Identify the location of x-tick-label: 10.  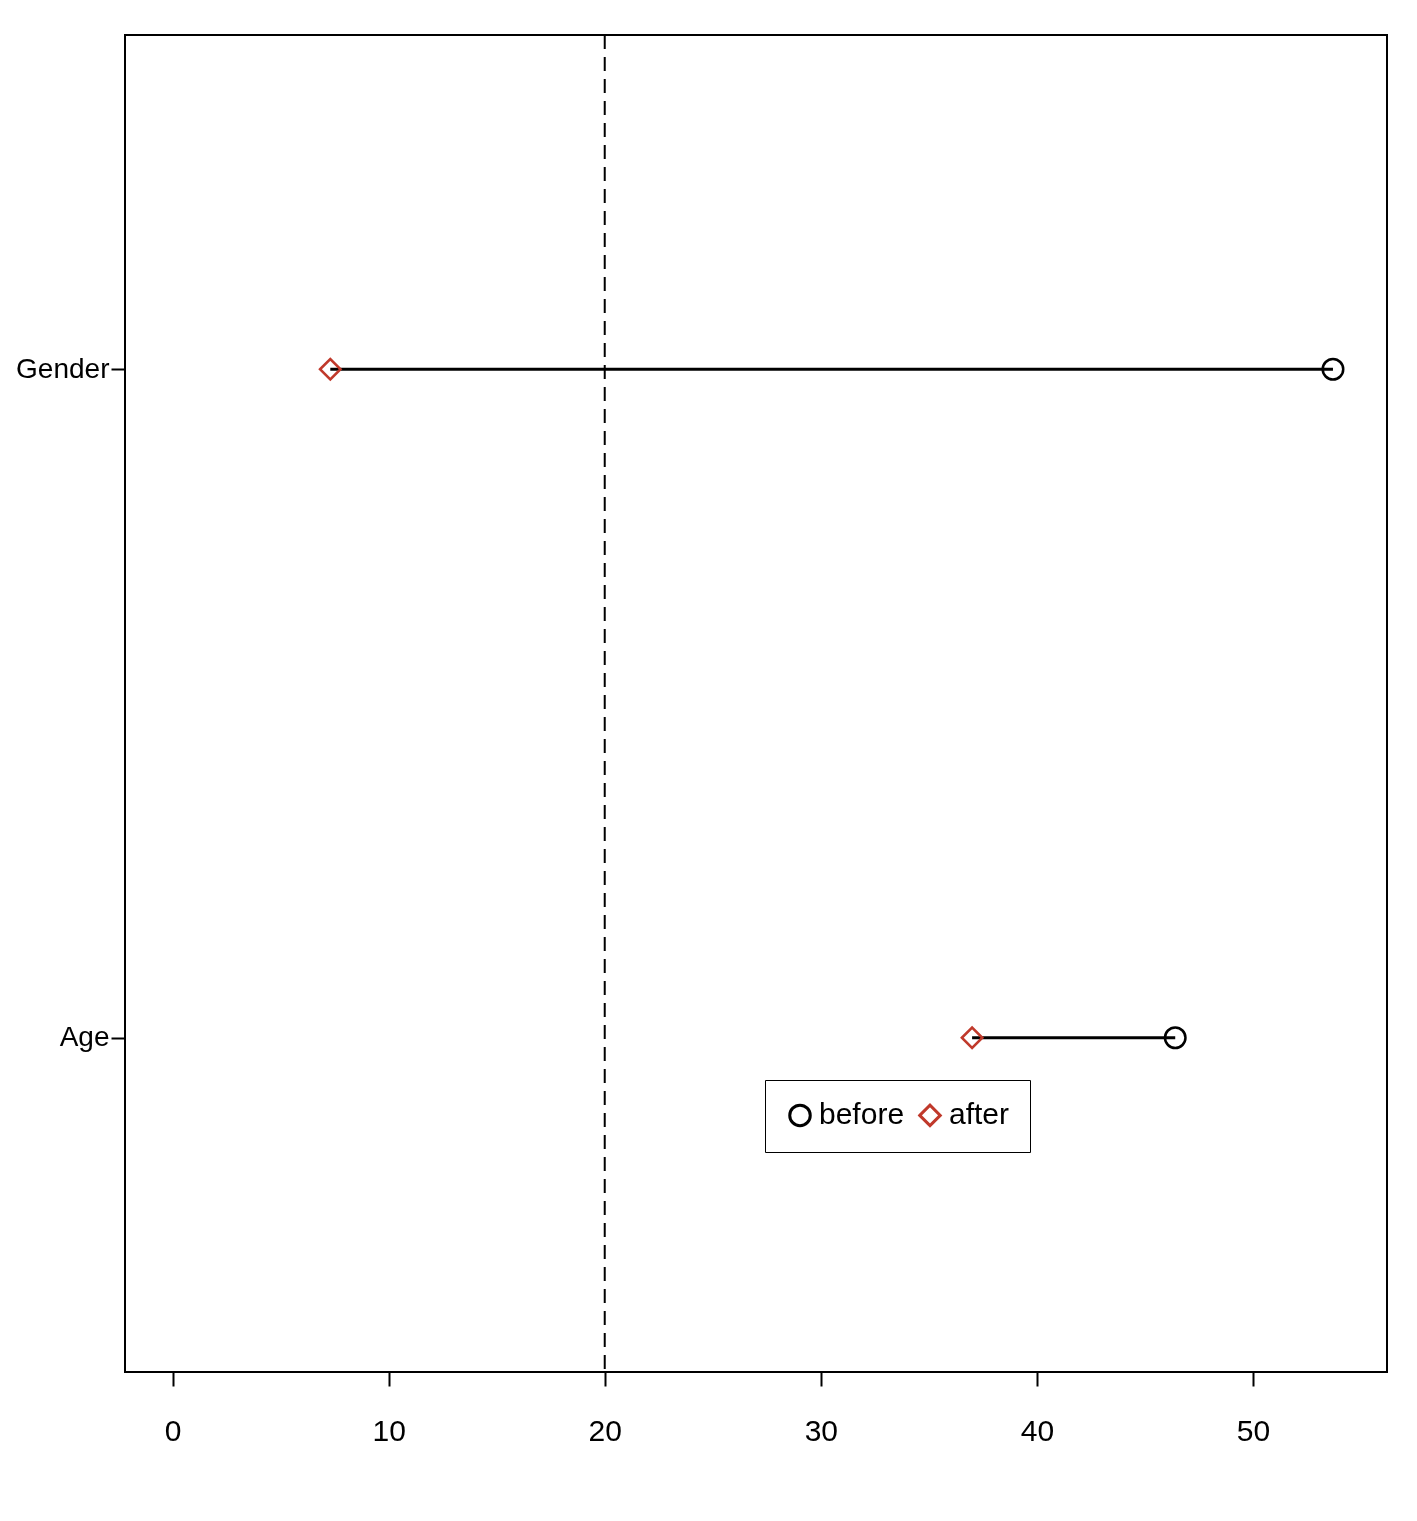
(389, 1430).